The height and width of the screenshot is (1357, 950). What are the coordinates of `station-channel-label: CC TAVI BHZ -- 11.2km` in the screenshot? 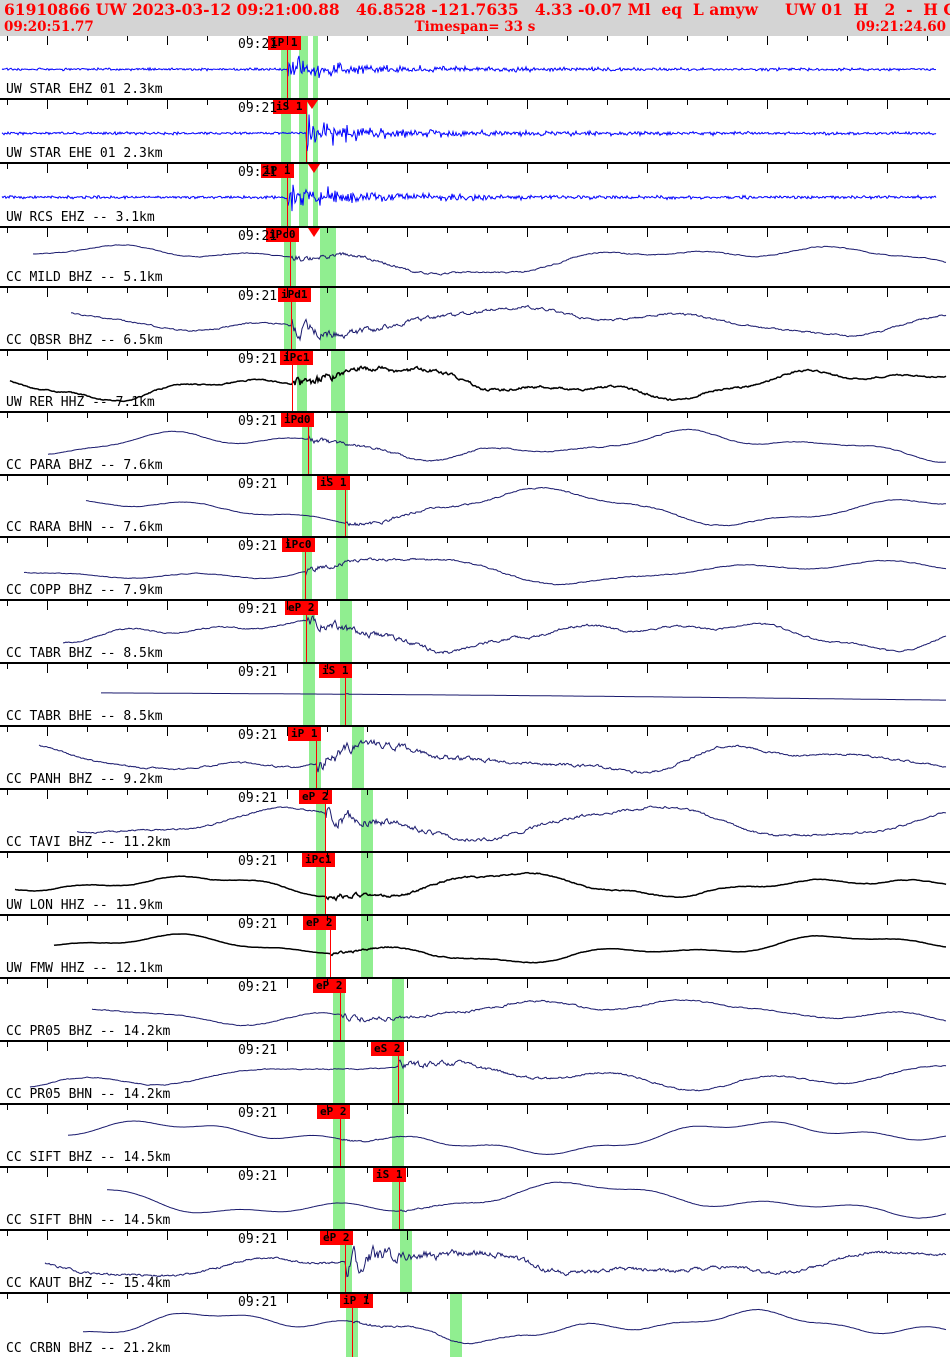 It's located at (88, 842).